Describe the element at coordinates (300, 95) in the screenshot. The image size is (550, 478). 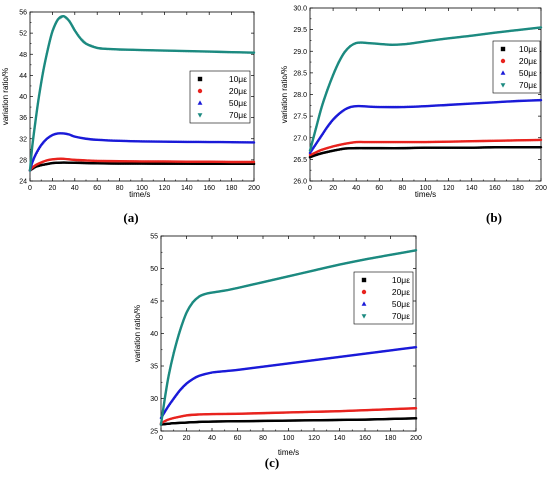
I see `y-tick-label: 28.0` at that location.